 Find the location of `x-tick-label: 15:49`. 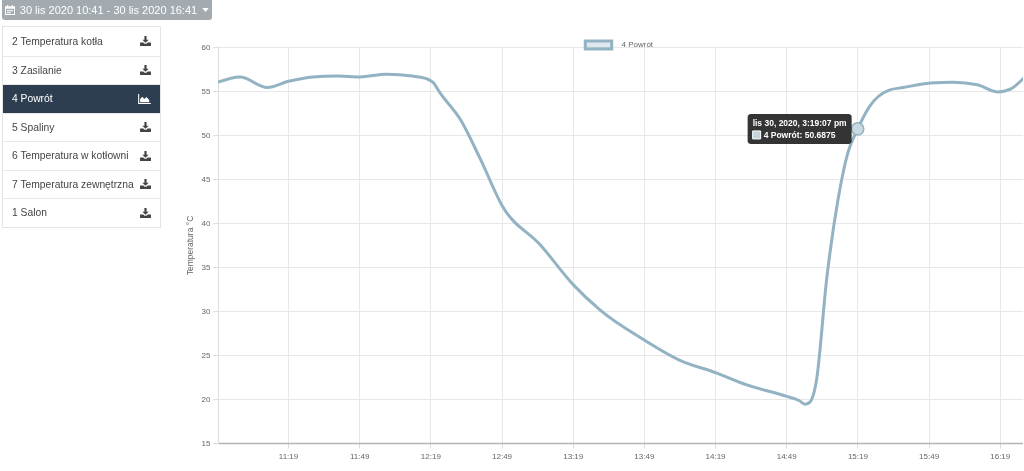

x-tick-label: 15:49 is located at coordinates (929, 456).